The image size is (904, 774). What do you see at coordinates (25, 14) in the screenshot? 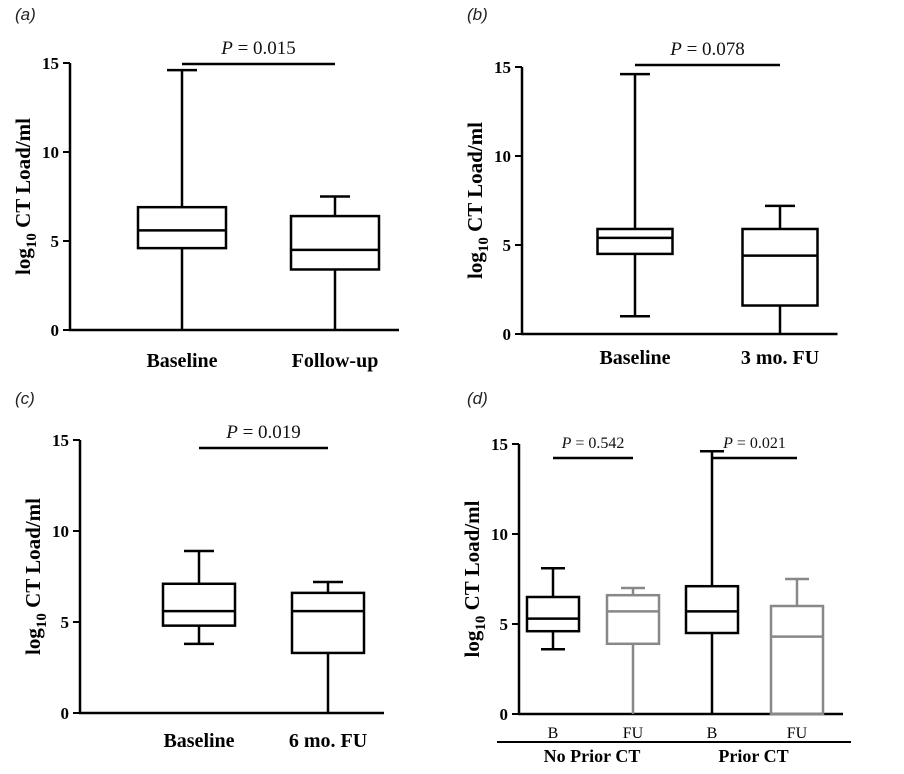
I see `panel-a-label: (a)` at bounding box center [25, 14].